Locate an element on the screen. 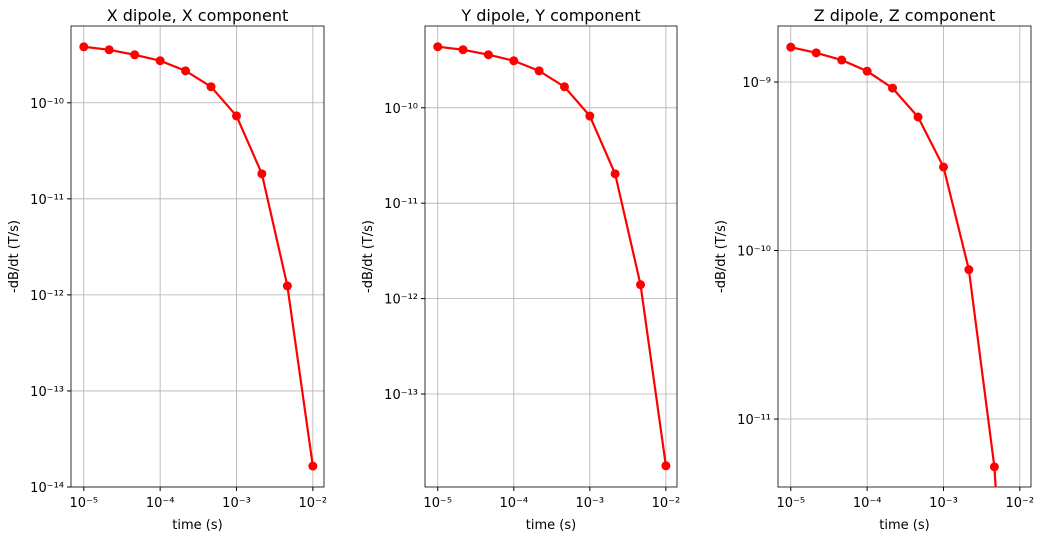  chart-title: X dipole, X component is located at coordinates (198, 15).